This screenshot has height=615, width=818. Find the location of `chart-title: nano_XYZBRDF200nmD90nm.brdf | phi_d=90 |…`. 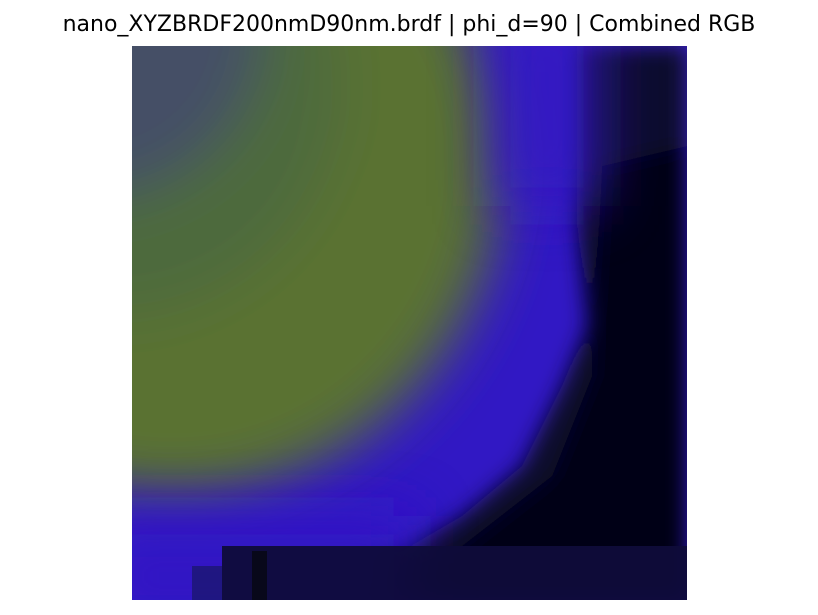

chart-title: nano_XYZBRDF200nmD90nm.brdf | phi_d=90 |… is located at coordinates (409, 24).